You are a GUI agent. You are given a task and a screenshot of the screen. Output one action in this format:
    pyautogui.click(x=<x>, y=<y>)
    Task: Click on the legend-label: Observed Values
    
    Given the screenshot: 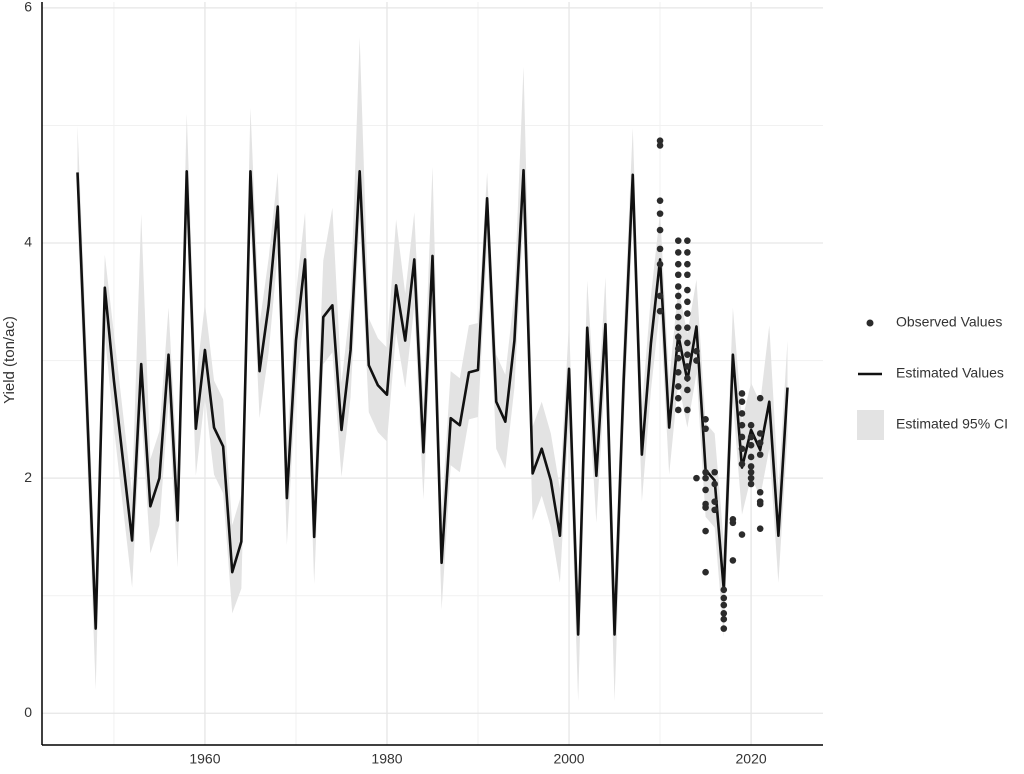 What is the action you would take?
    pyautogui.click(x=949, y=322)
    